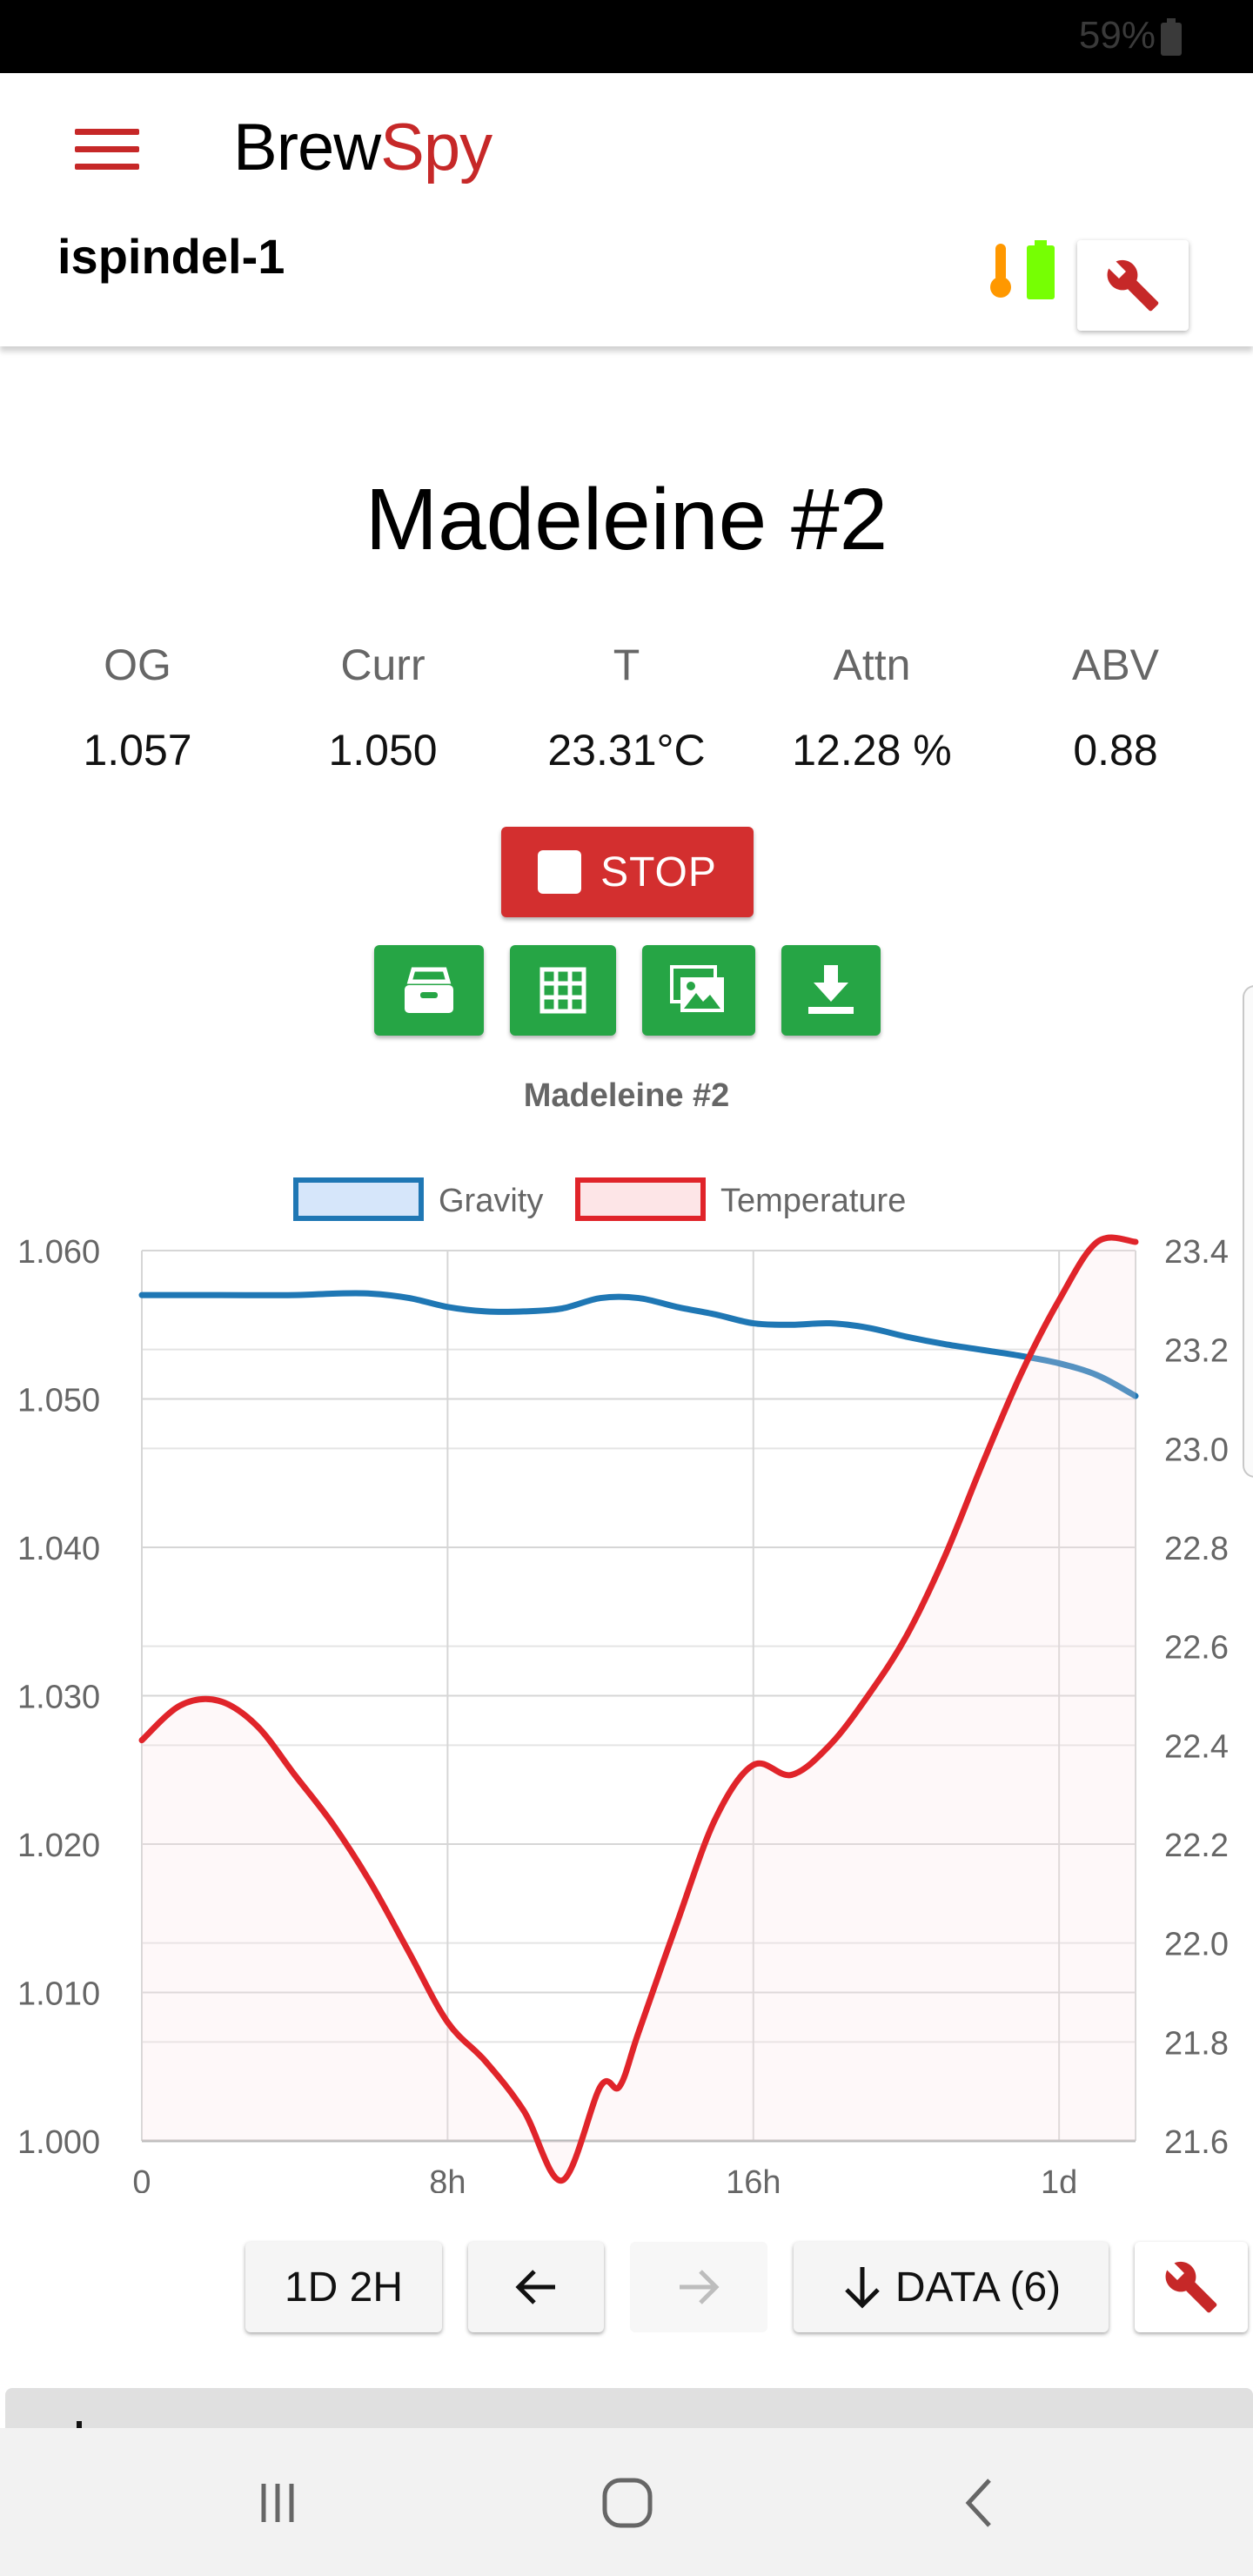 The height and width of the screenshot is (2576, 1253). What do you see at coordinates (1196, 2043) in the screenshot?
I see `y-right-tick-label: 21.8` at bounding box center [1196, 2043].